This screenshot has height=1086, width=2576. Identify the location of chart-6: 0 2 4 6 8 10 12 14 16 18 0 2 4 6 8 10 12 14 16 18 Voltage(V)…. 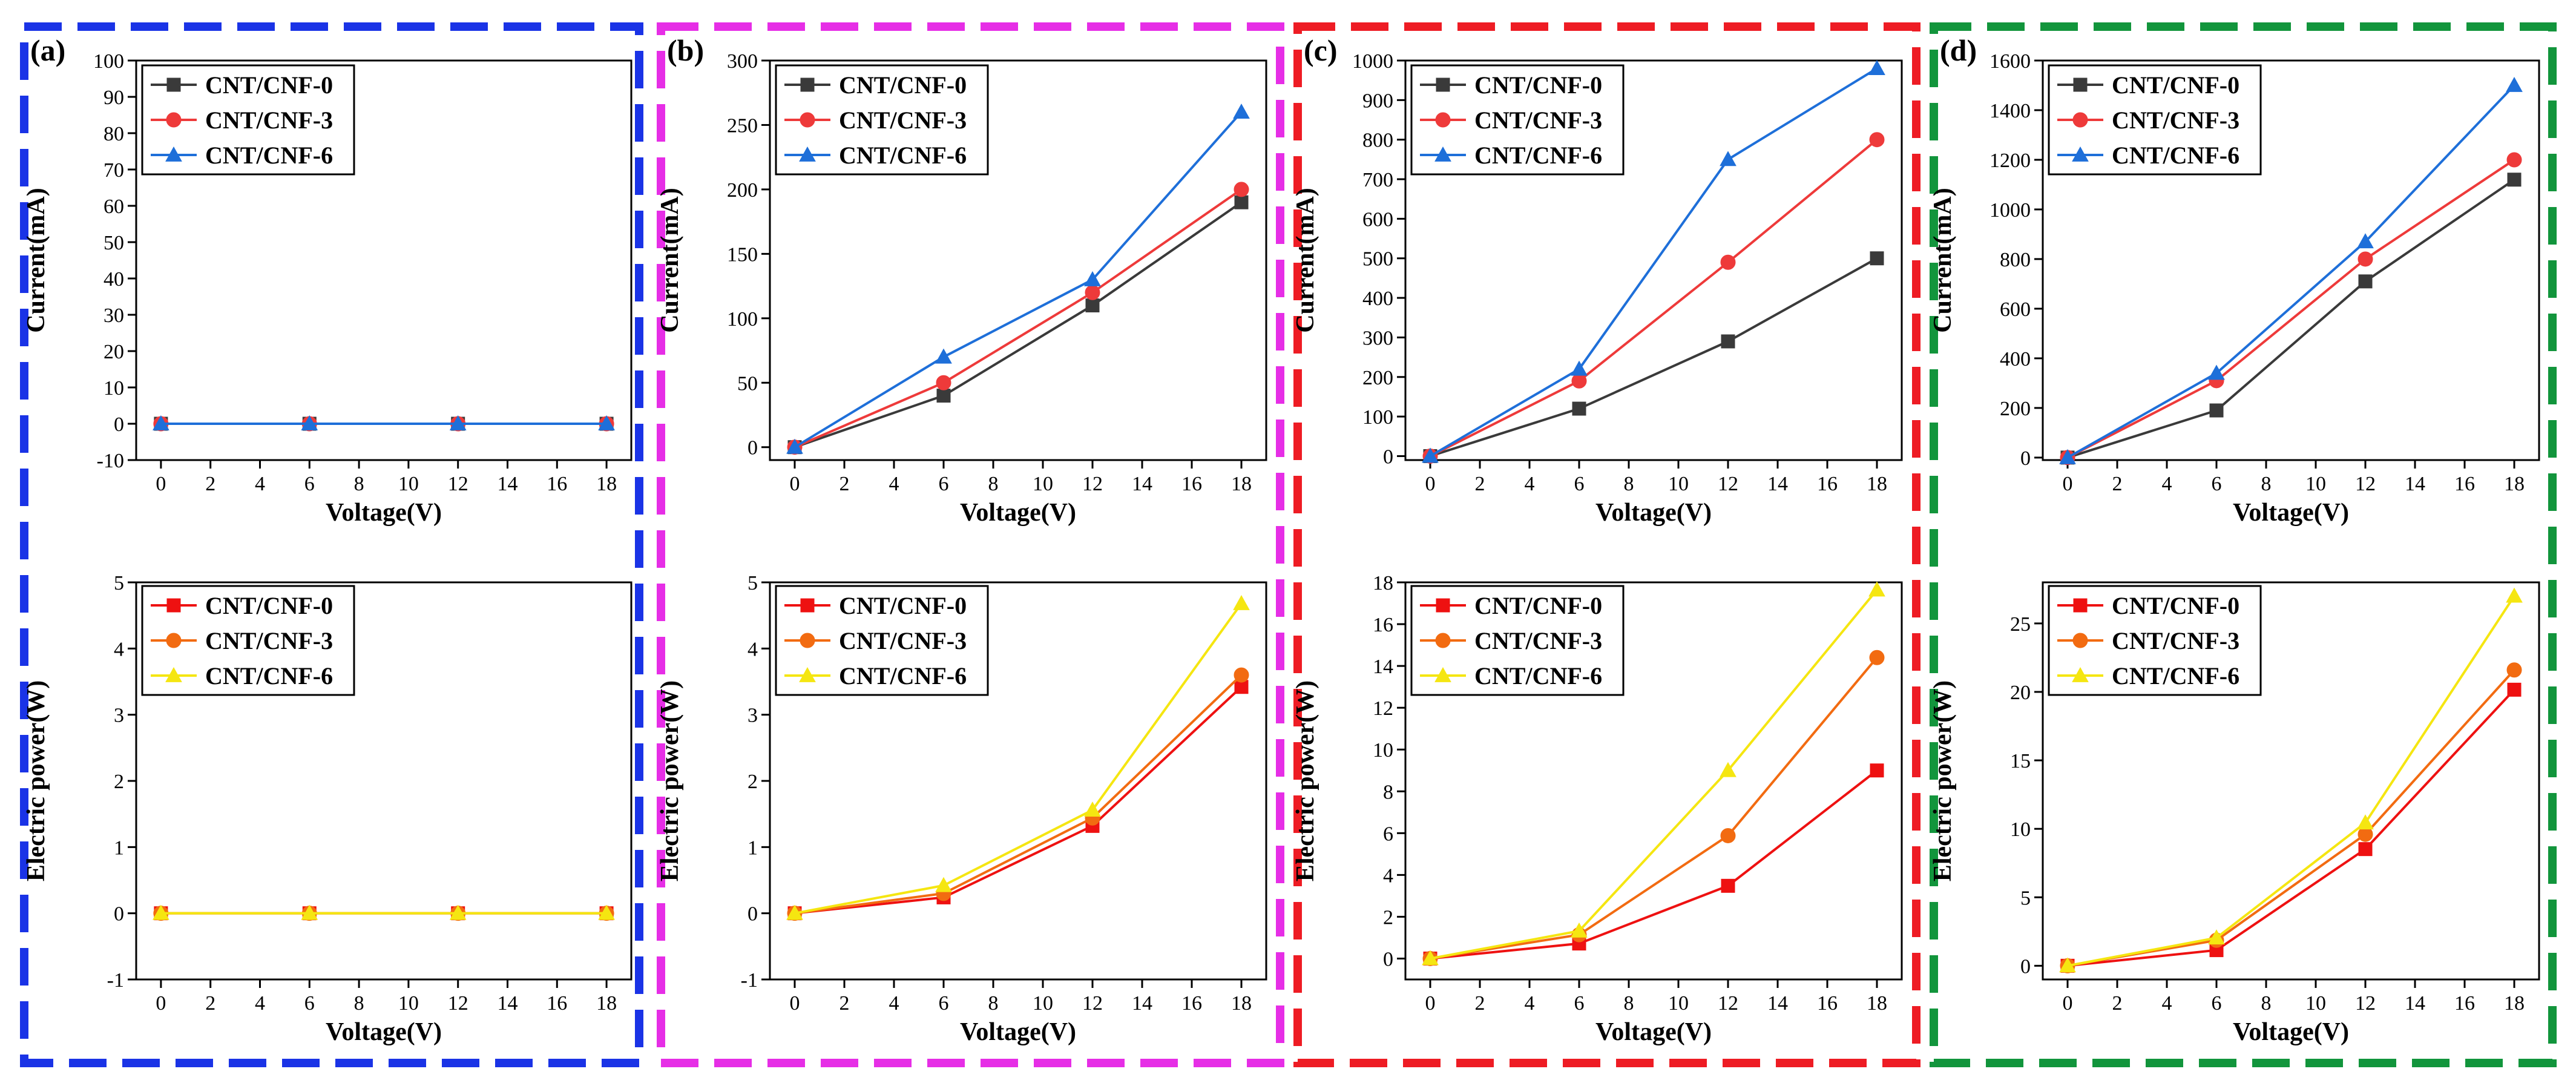
(1597, 809).